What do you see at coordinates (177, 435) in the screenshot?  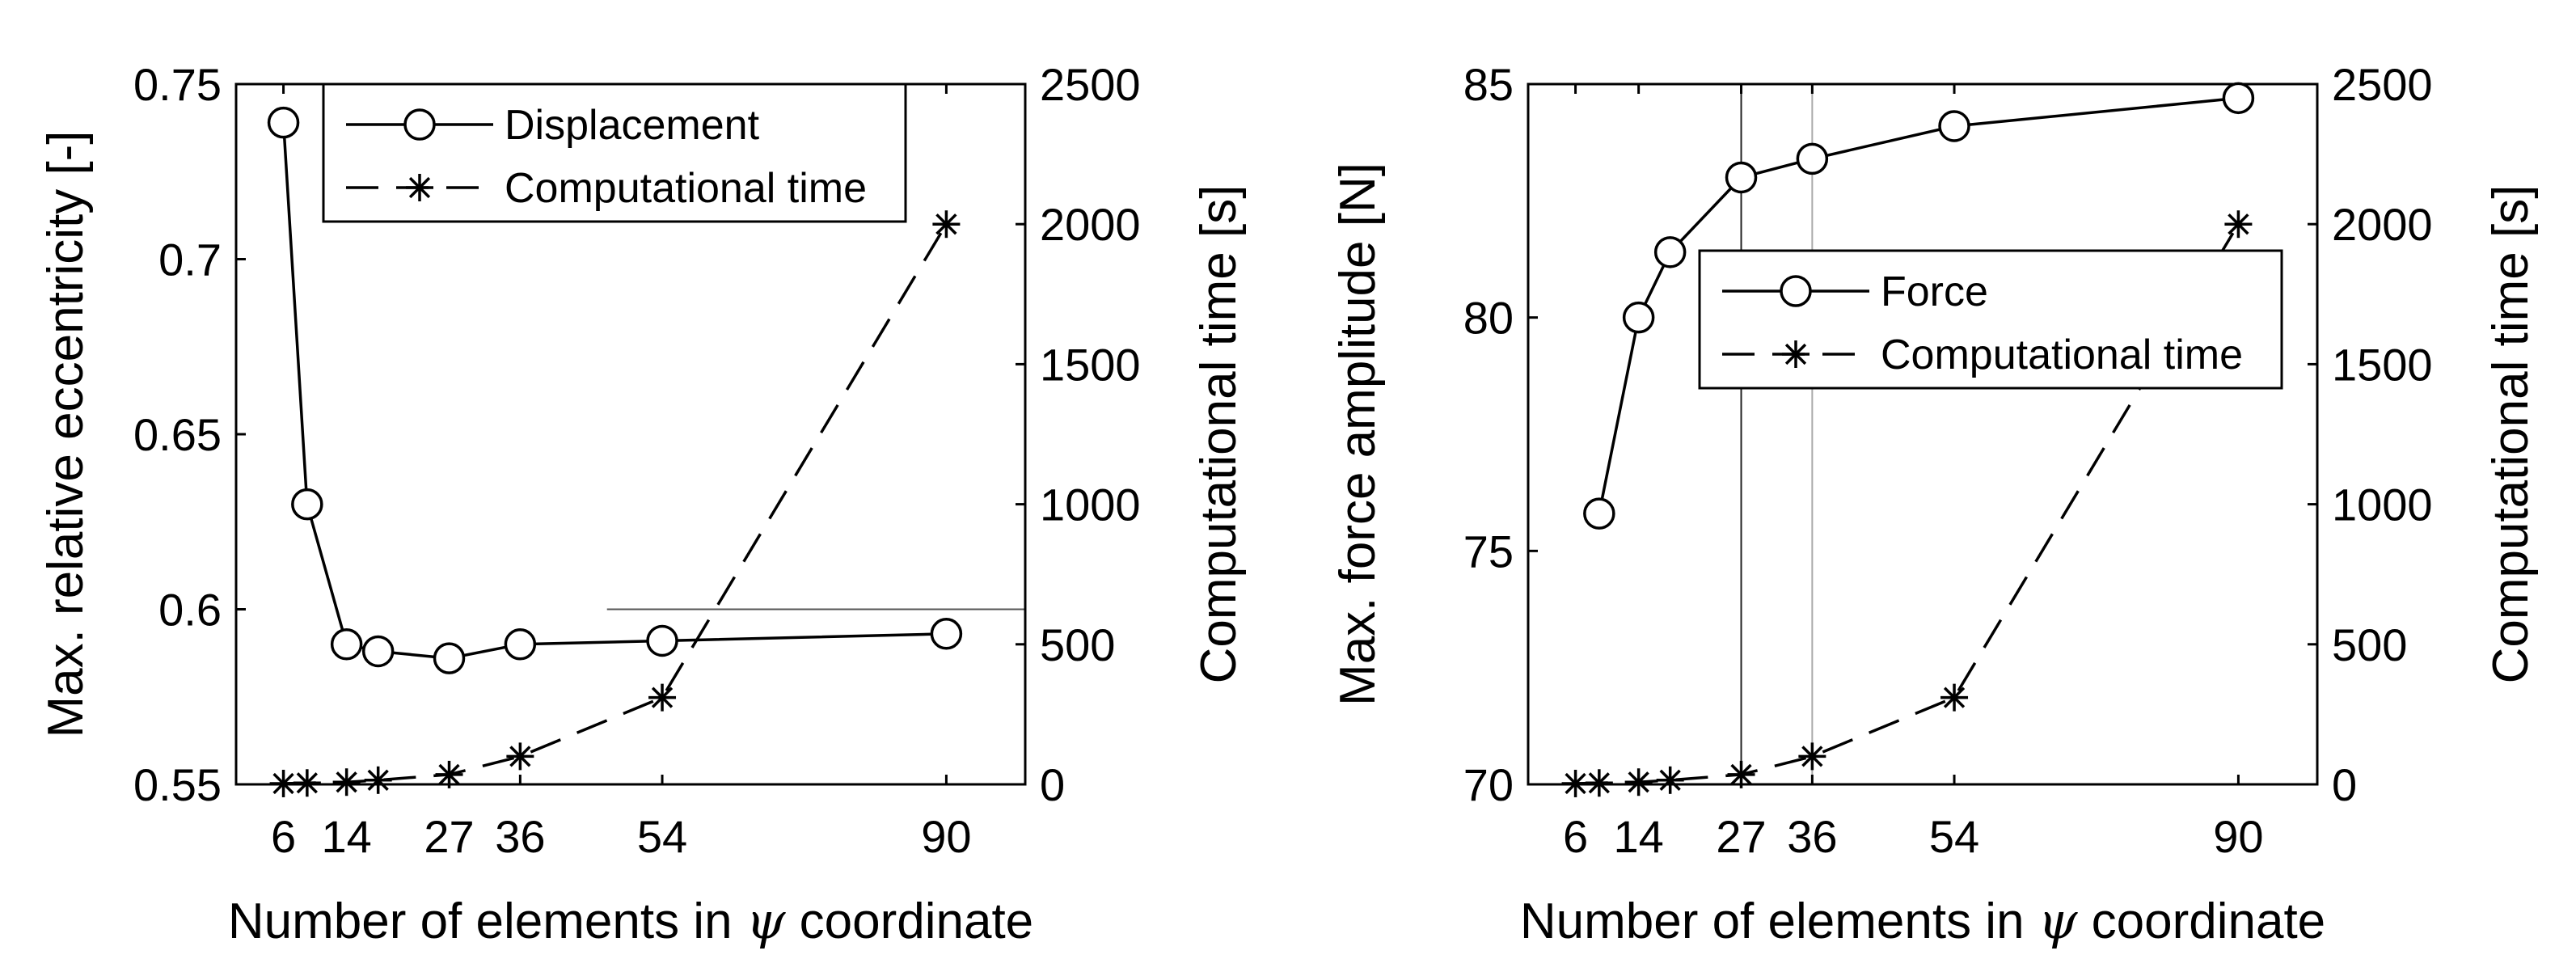 I see `y-left-tick-label: 0.65` at bounding box center [177, 435].